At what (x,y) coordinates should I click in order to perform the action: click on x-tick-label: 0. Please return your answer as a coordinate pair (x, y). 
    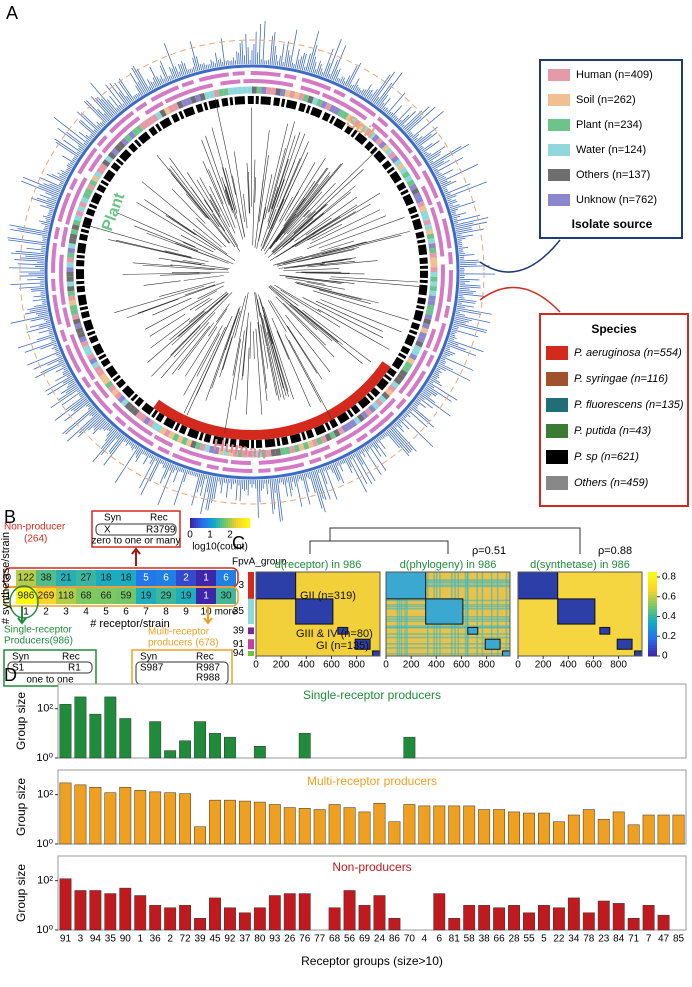
    Looking at the image, I should click on (256, 665).